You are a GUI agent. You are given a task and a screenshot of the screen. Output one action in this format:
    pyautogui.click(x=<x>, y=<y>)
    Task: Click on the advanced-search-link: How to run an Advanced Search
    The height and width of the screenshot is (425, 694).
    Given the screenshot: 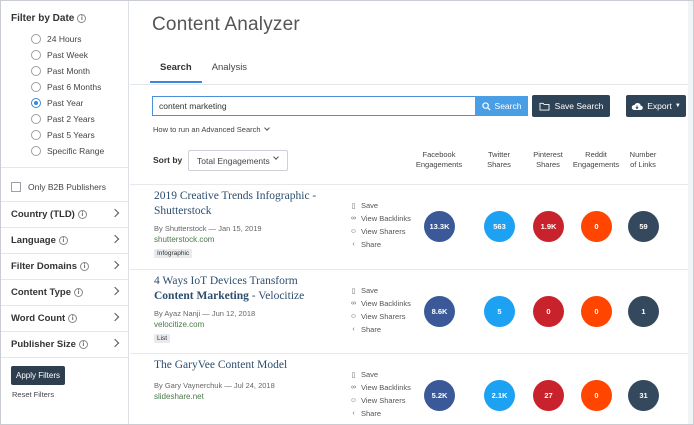 What is the action you would take?
    pyautogui.click(x=211, y=129)
    